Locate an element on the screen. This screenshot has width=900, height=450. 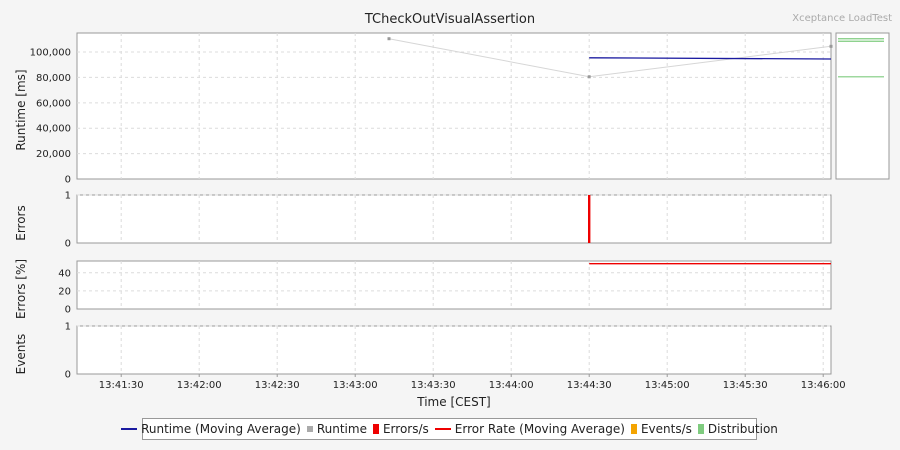
legend-item: Runtime is located at coordinates (336, 429).